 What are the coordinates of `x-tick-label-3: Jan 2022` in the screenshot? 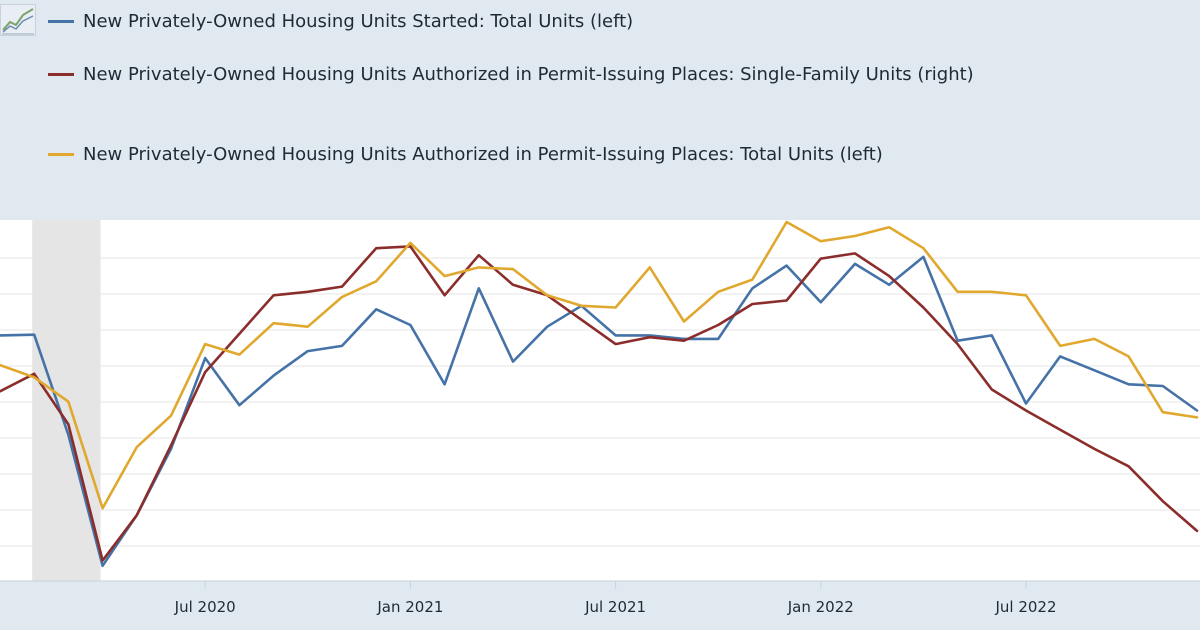 It's located at (820, 607).